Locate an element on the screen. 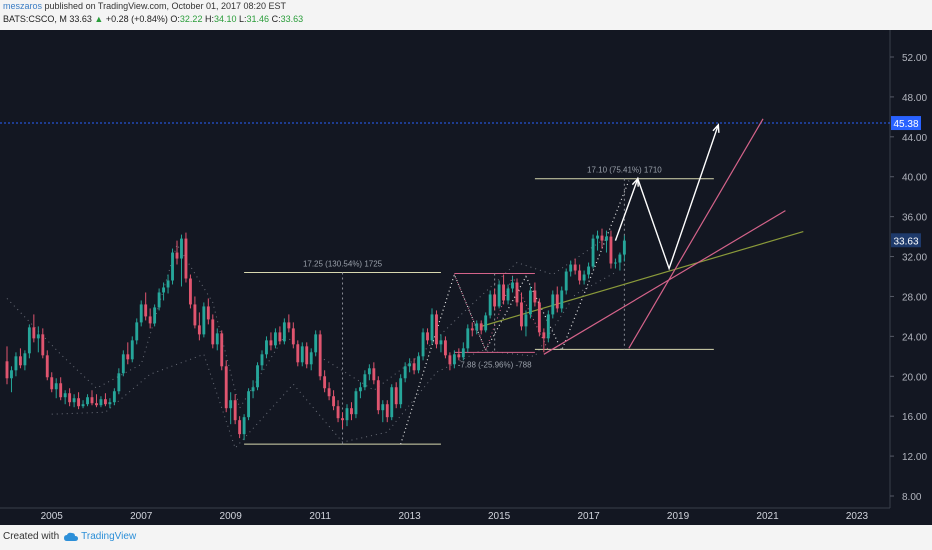 The width and height of the screenshot is (932, 550). x-tick-label: 2013 is located at coordinates (410, 516).